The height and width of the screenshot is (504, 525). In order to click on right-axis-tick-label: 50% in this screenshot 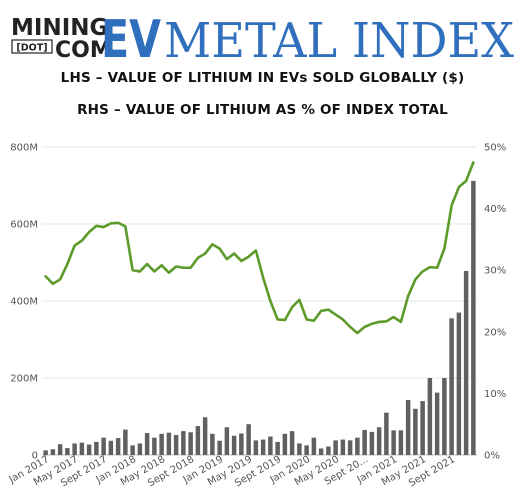, I will do `click(495, 148)`.